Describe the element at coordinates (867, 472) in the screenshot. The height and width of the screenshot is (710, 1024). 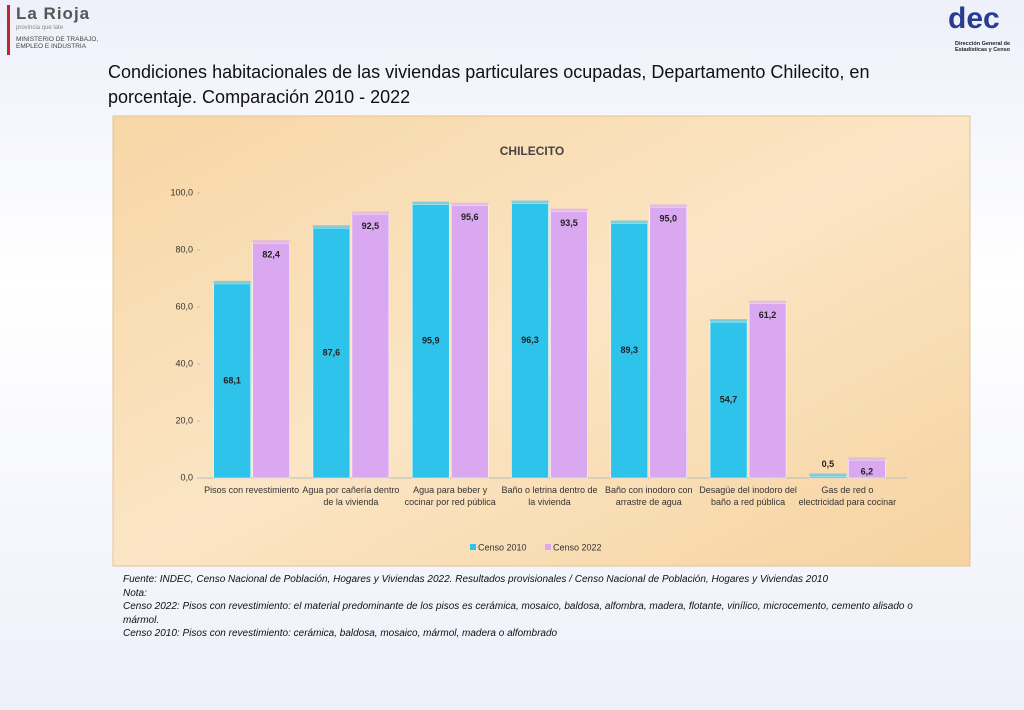
I see `value-label: 6,2` at that location.